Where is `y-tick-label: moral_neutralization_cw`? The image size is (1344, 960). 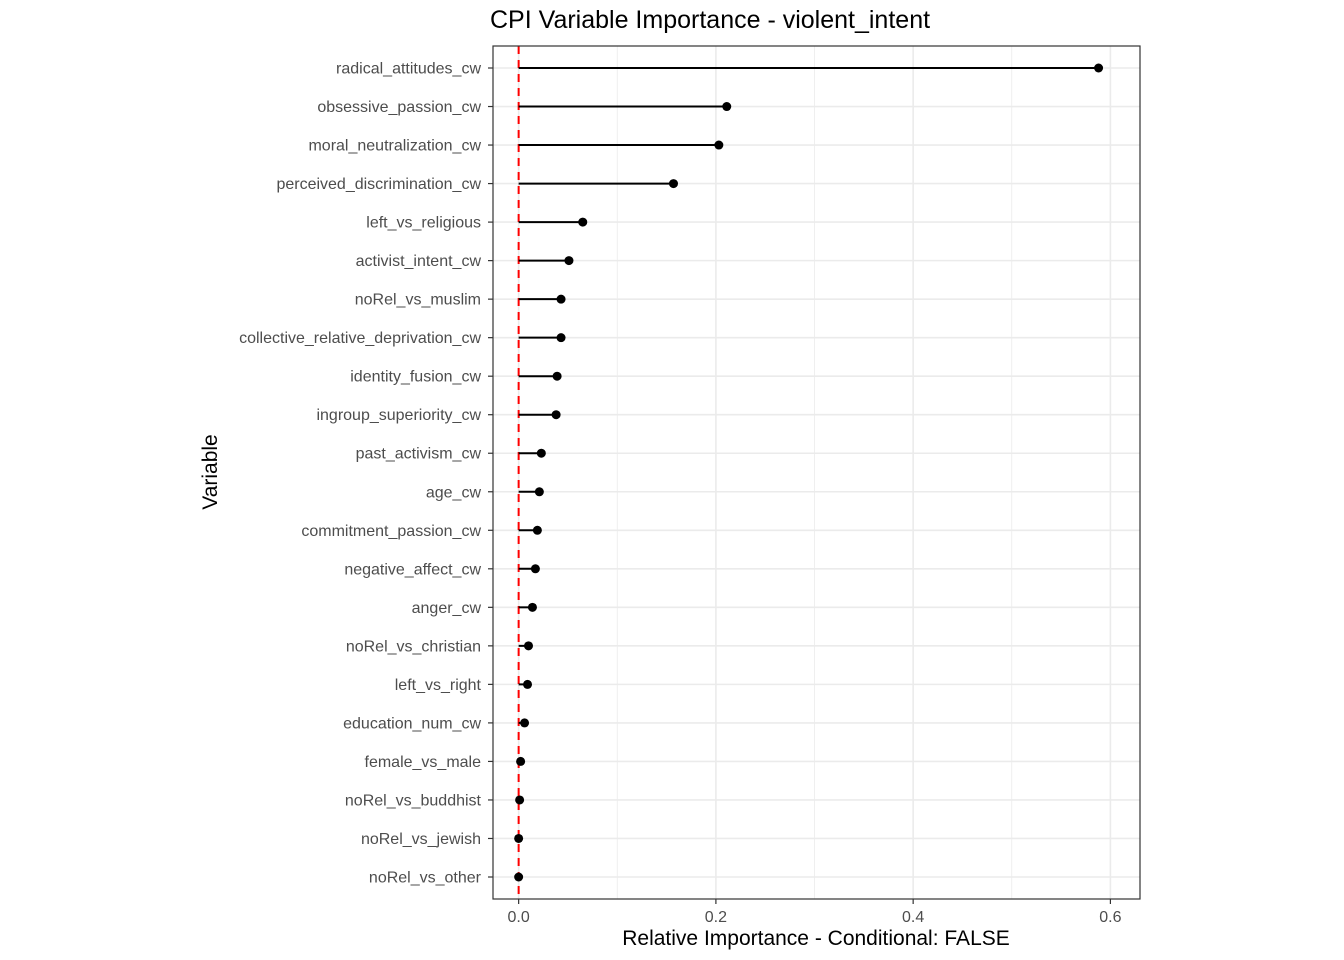
y-tick-label: moral_neutralization_cw is located at coordinates (394, 146).